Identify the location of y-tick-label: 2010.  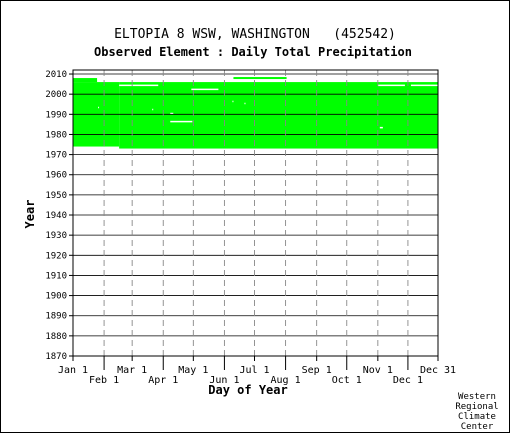
(56, 75).